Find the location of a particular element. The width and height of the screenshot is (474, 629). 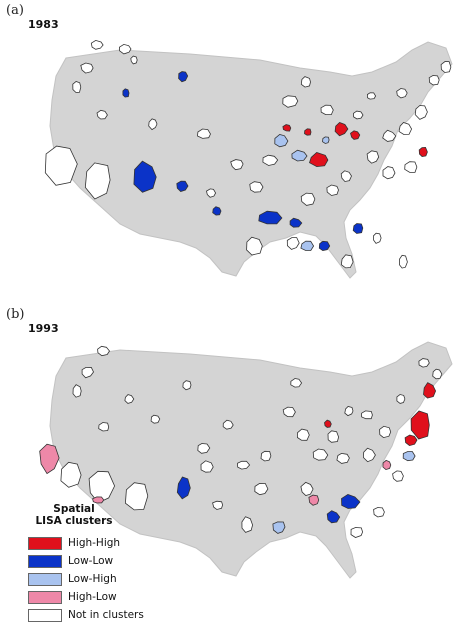

legend-item-not-in-clusters: Not in clusters is located at coordinates (86, 615).